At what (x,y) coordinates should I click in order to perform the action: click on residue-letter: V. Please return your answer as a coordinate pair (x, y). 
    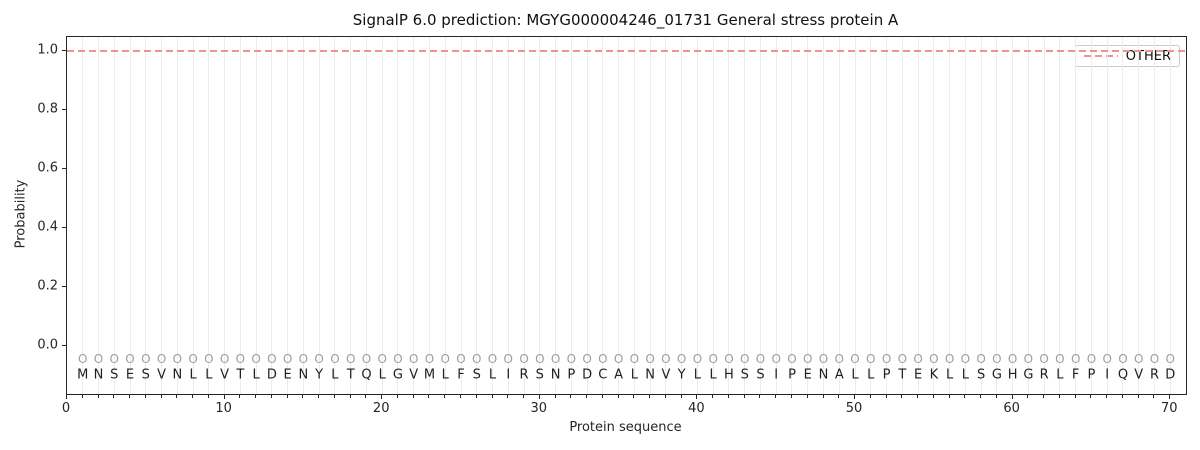
    Looking at the image, I should click on (666, 375).